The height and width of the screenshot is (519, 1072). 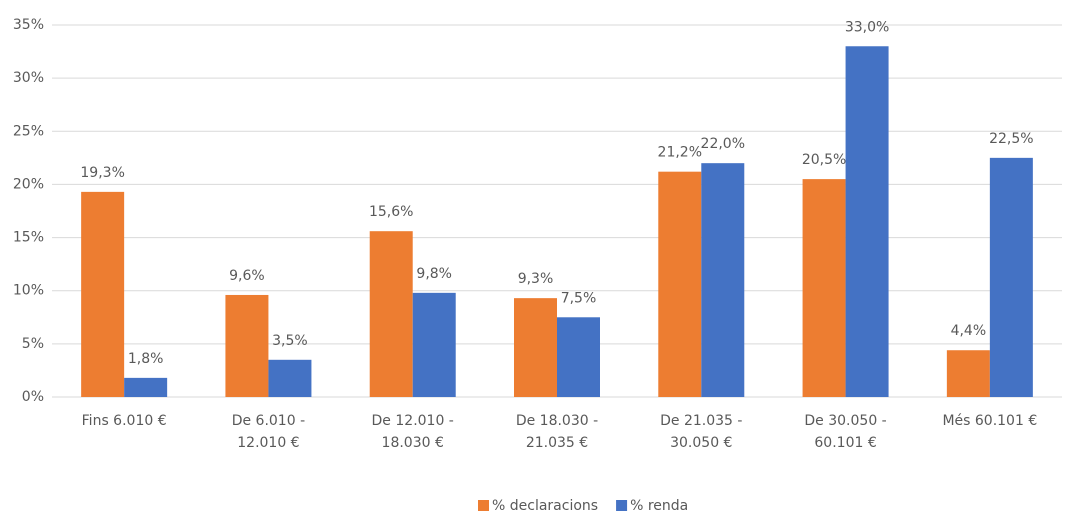 I want to click on x-tick-label: De 30.050 -, so click(x=845, y=421).